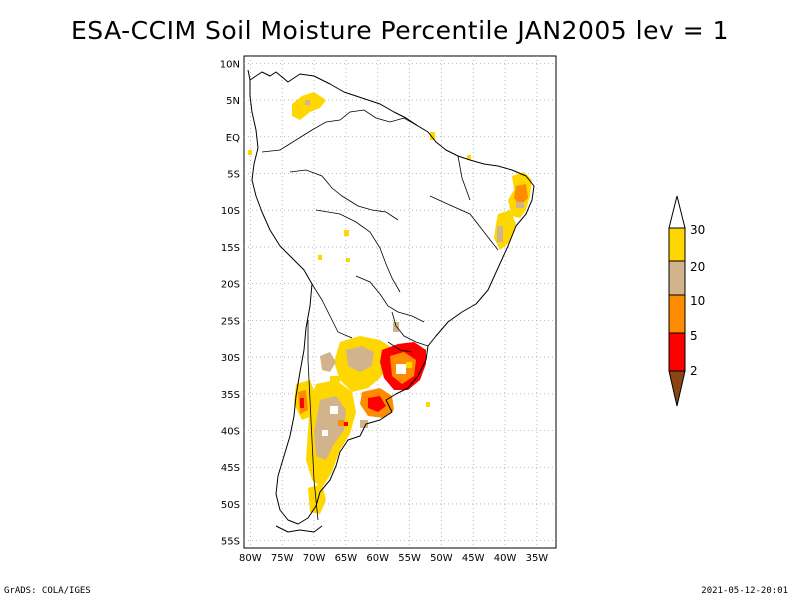 The image size is (800, 600). Describe the element at coordinates (473, 558) in the screenshot. I see `lon-tick-label: 45W` at that location.